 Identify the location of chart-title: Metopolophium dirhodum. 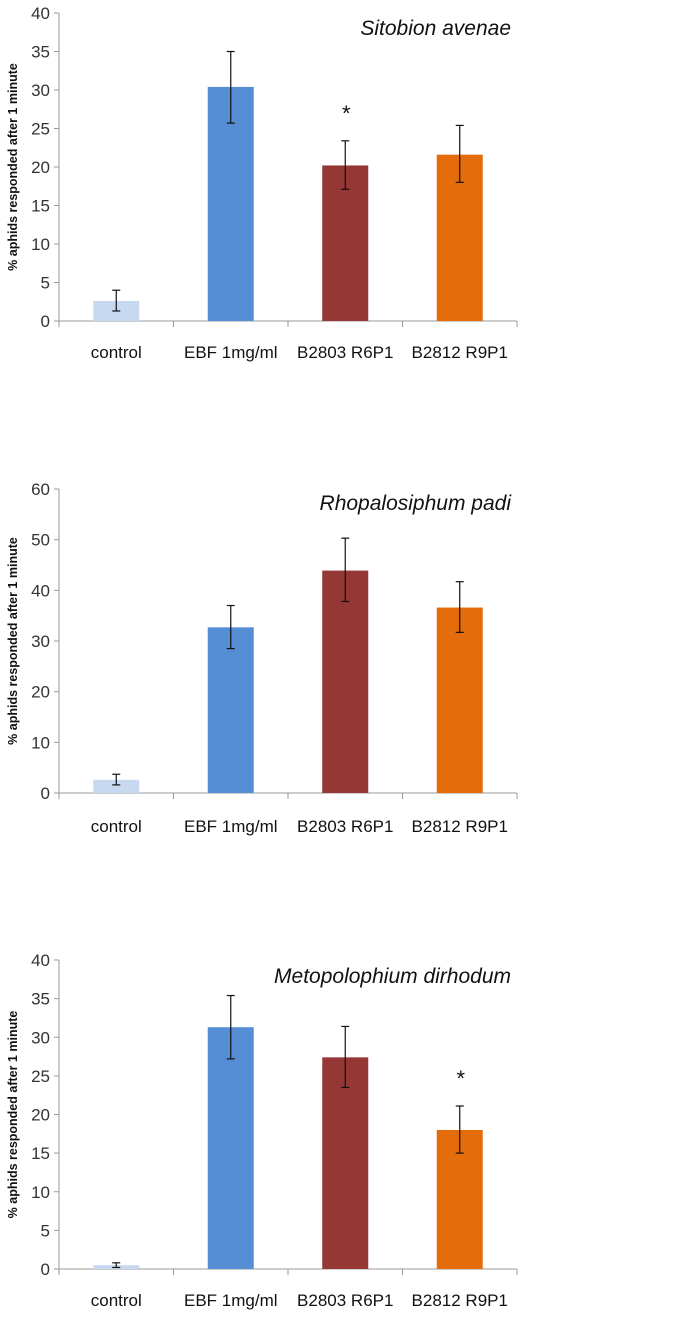
(392, 976).